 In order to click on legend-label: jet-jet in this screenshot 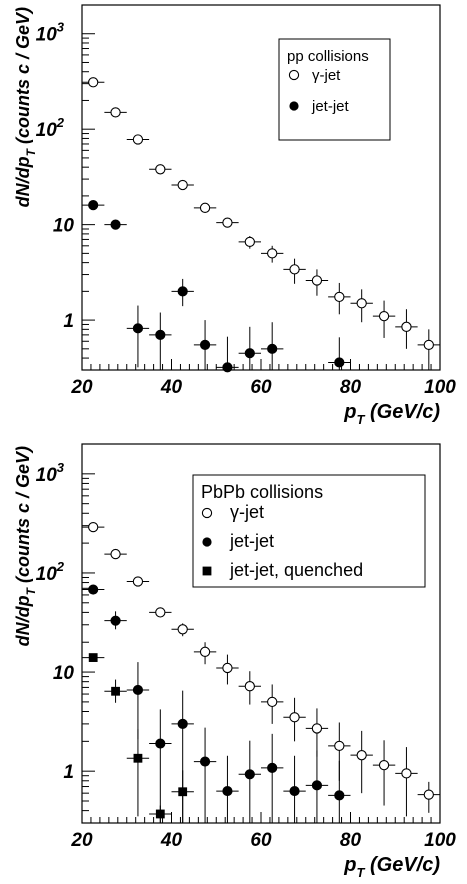, I will do `click(251, 541)`.